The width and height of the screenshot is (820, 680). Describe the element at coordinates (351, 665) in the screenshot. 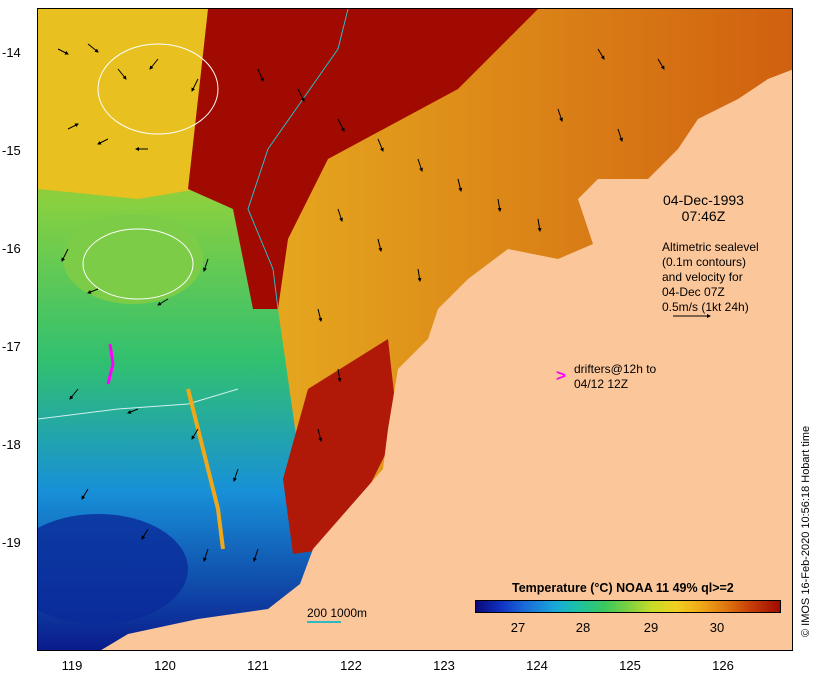

I see `lon-tick-label: 122` at that location.